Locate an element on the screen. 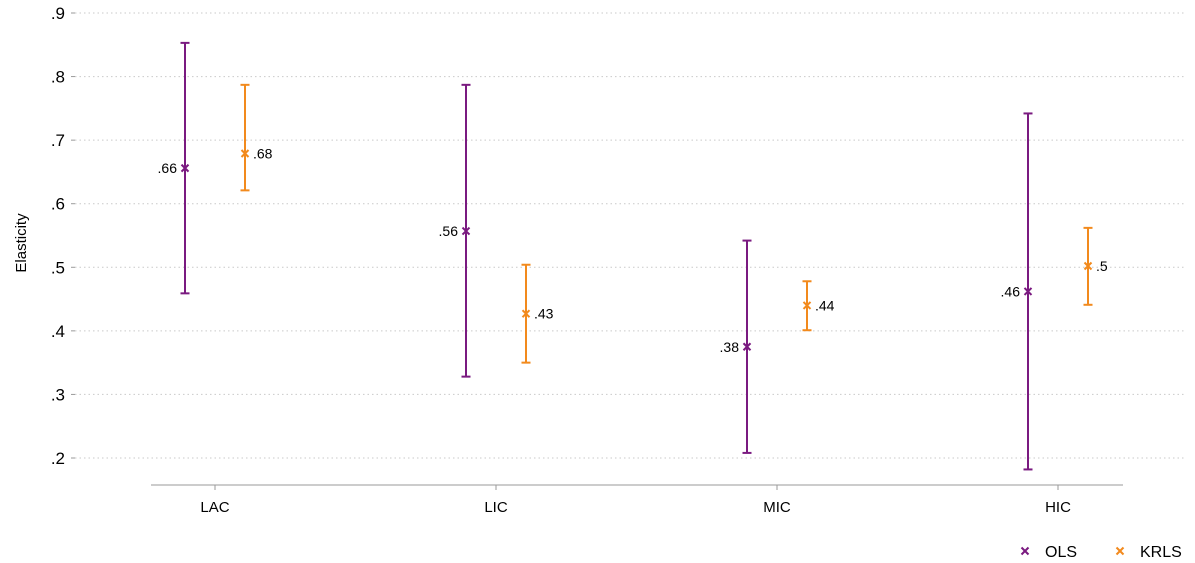 This screenshot has width=1195, height=563. y-tick-label: .6 is located at coordinates (58, 204).